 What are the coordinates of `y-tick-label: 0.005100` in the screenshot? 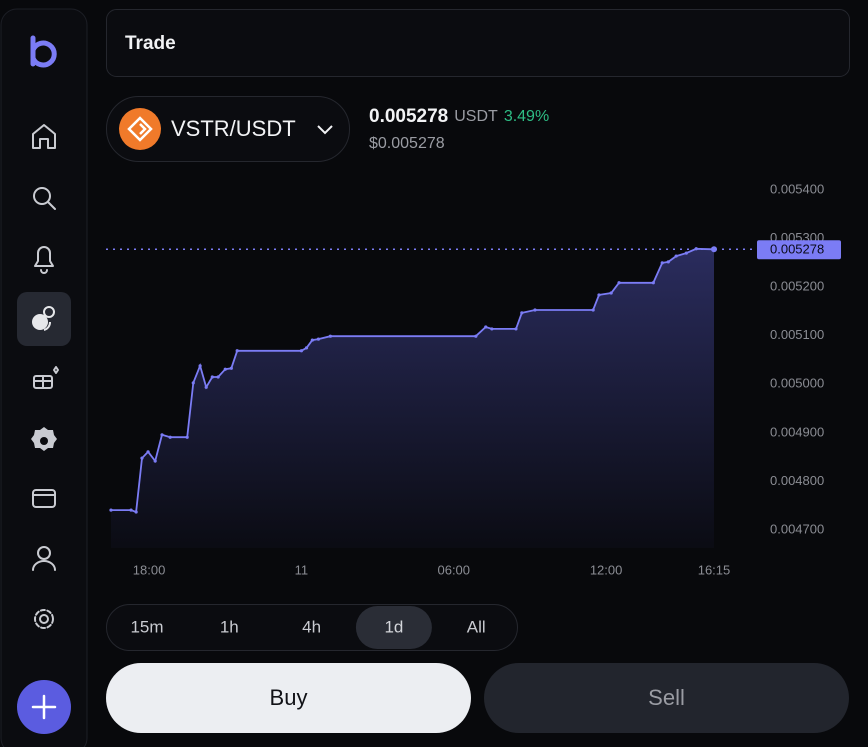 It's located at (797, 334).